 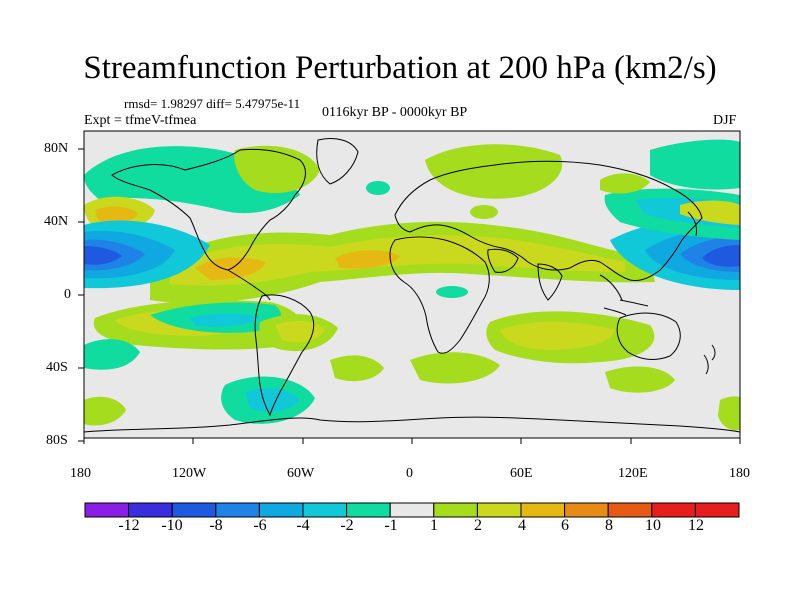 I want to click on coastline-north-america, so click(x=208, y=209).